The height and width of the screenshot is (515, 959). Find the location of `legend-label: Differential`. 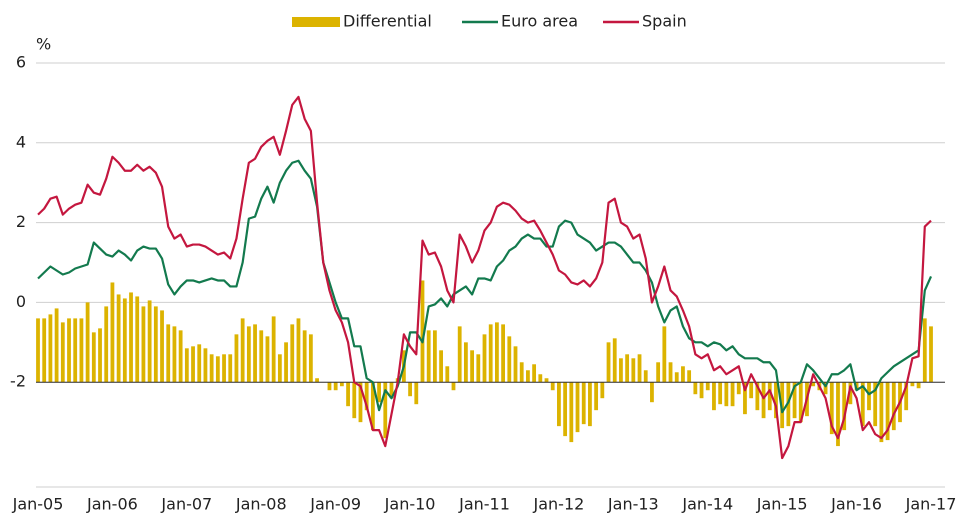

legend-label: Differential is located at coordinates (387, 21).